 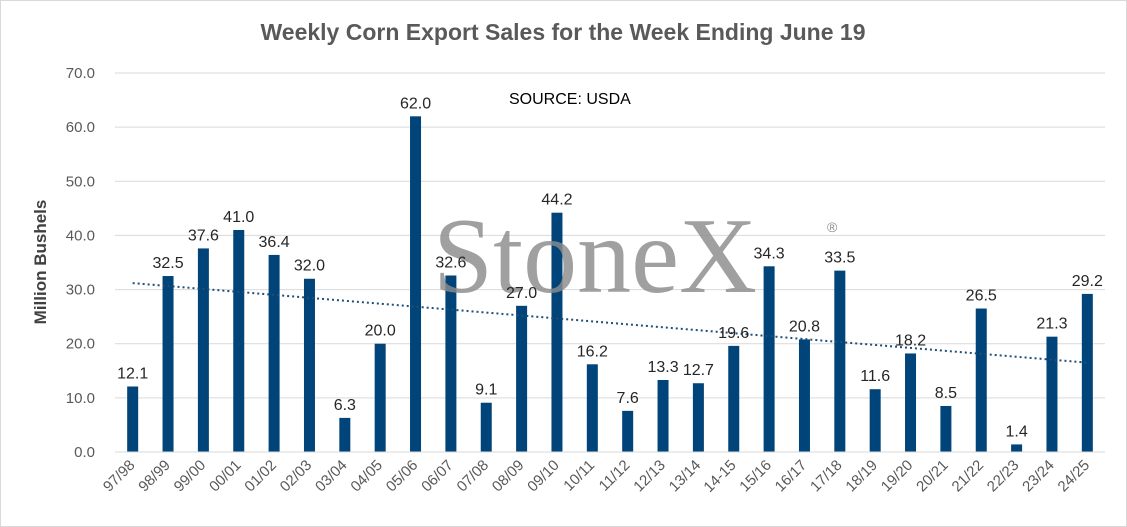 What do you see at coordinates (80, 73) in the screenshot?
I see `y-tick-label: 70.0` at bounding box center [80, 73].